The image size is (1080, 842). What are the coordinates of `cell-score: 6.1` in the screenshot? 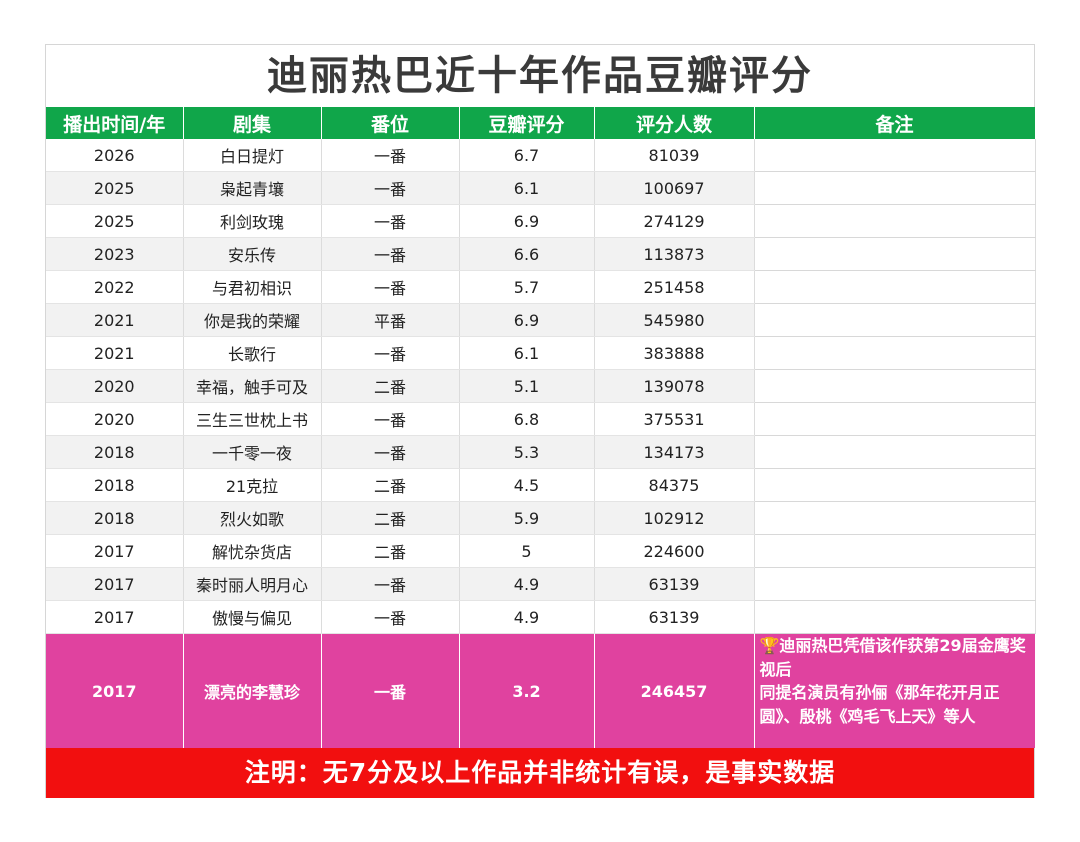 It's located at (527, 188).